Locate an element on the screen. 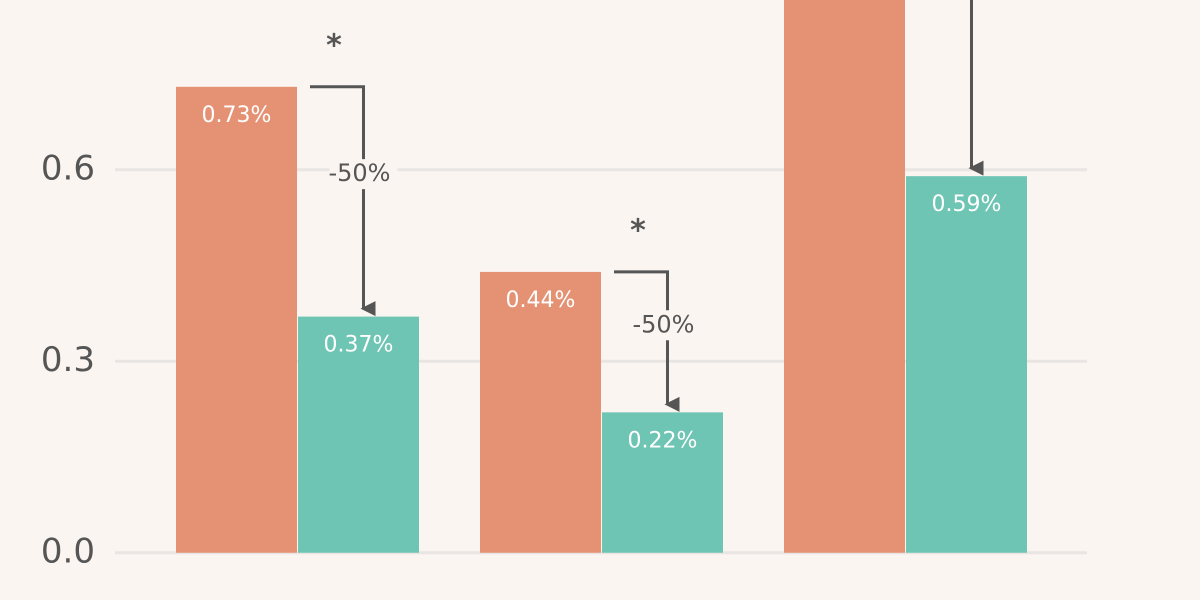 Image resolution: width=1200 pixels, height=600 pixels. y-tick-label: 0.0 is located at coordinates (68, 551).